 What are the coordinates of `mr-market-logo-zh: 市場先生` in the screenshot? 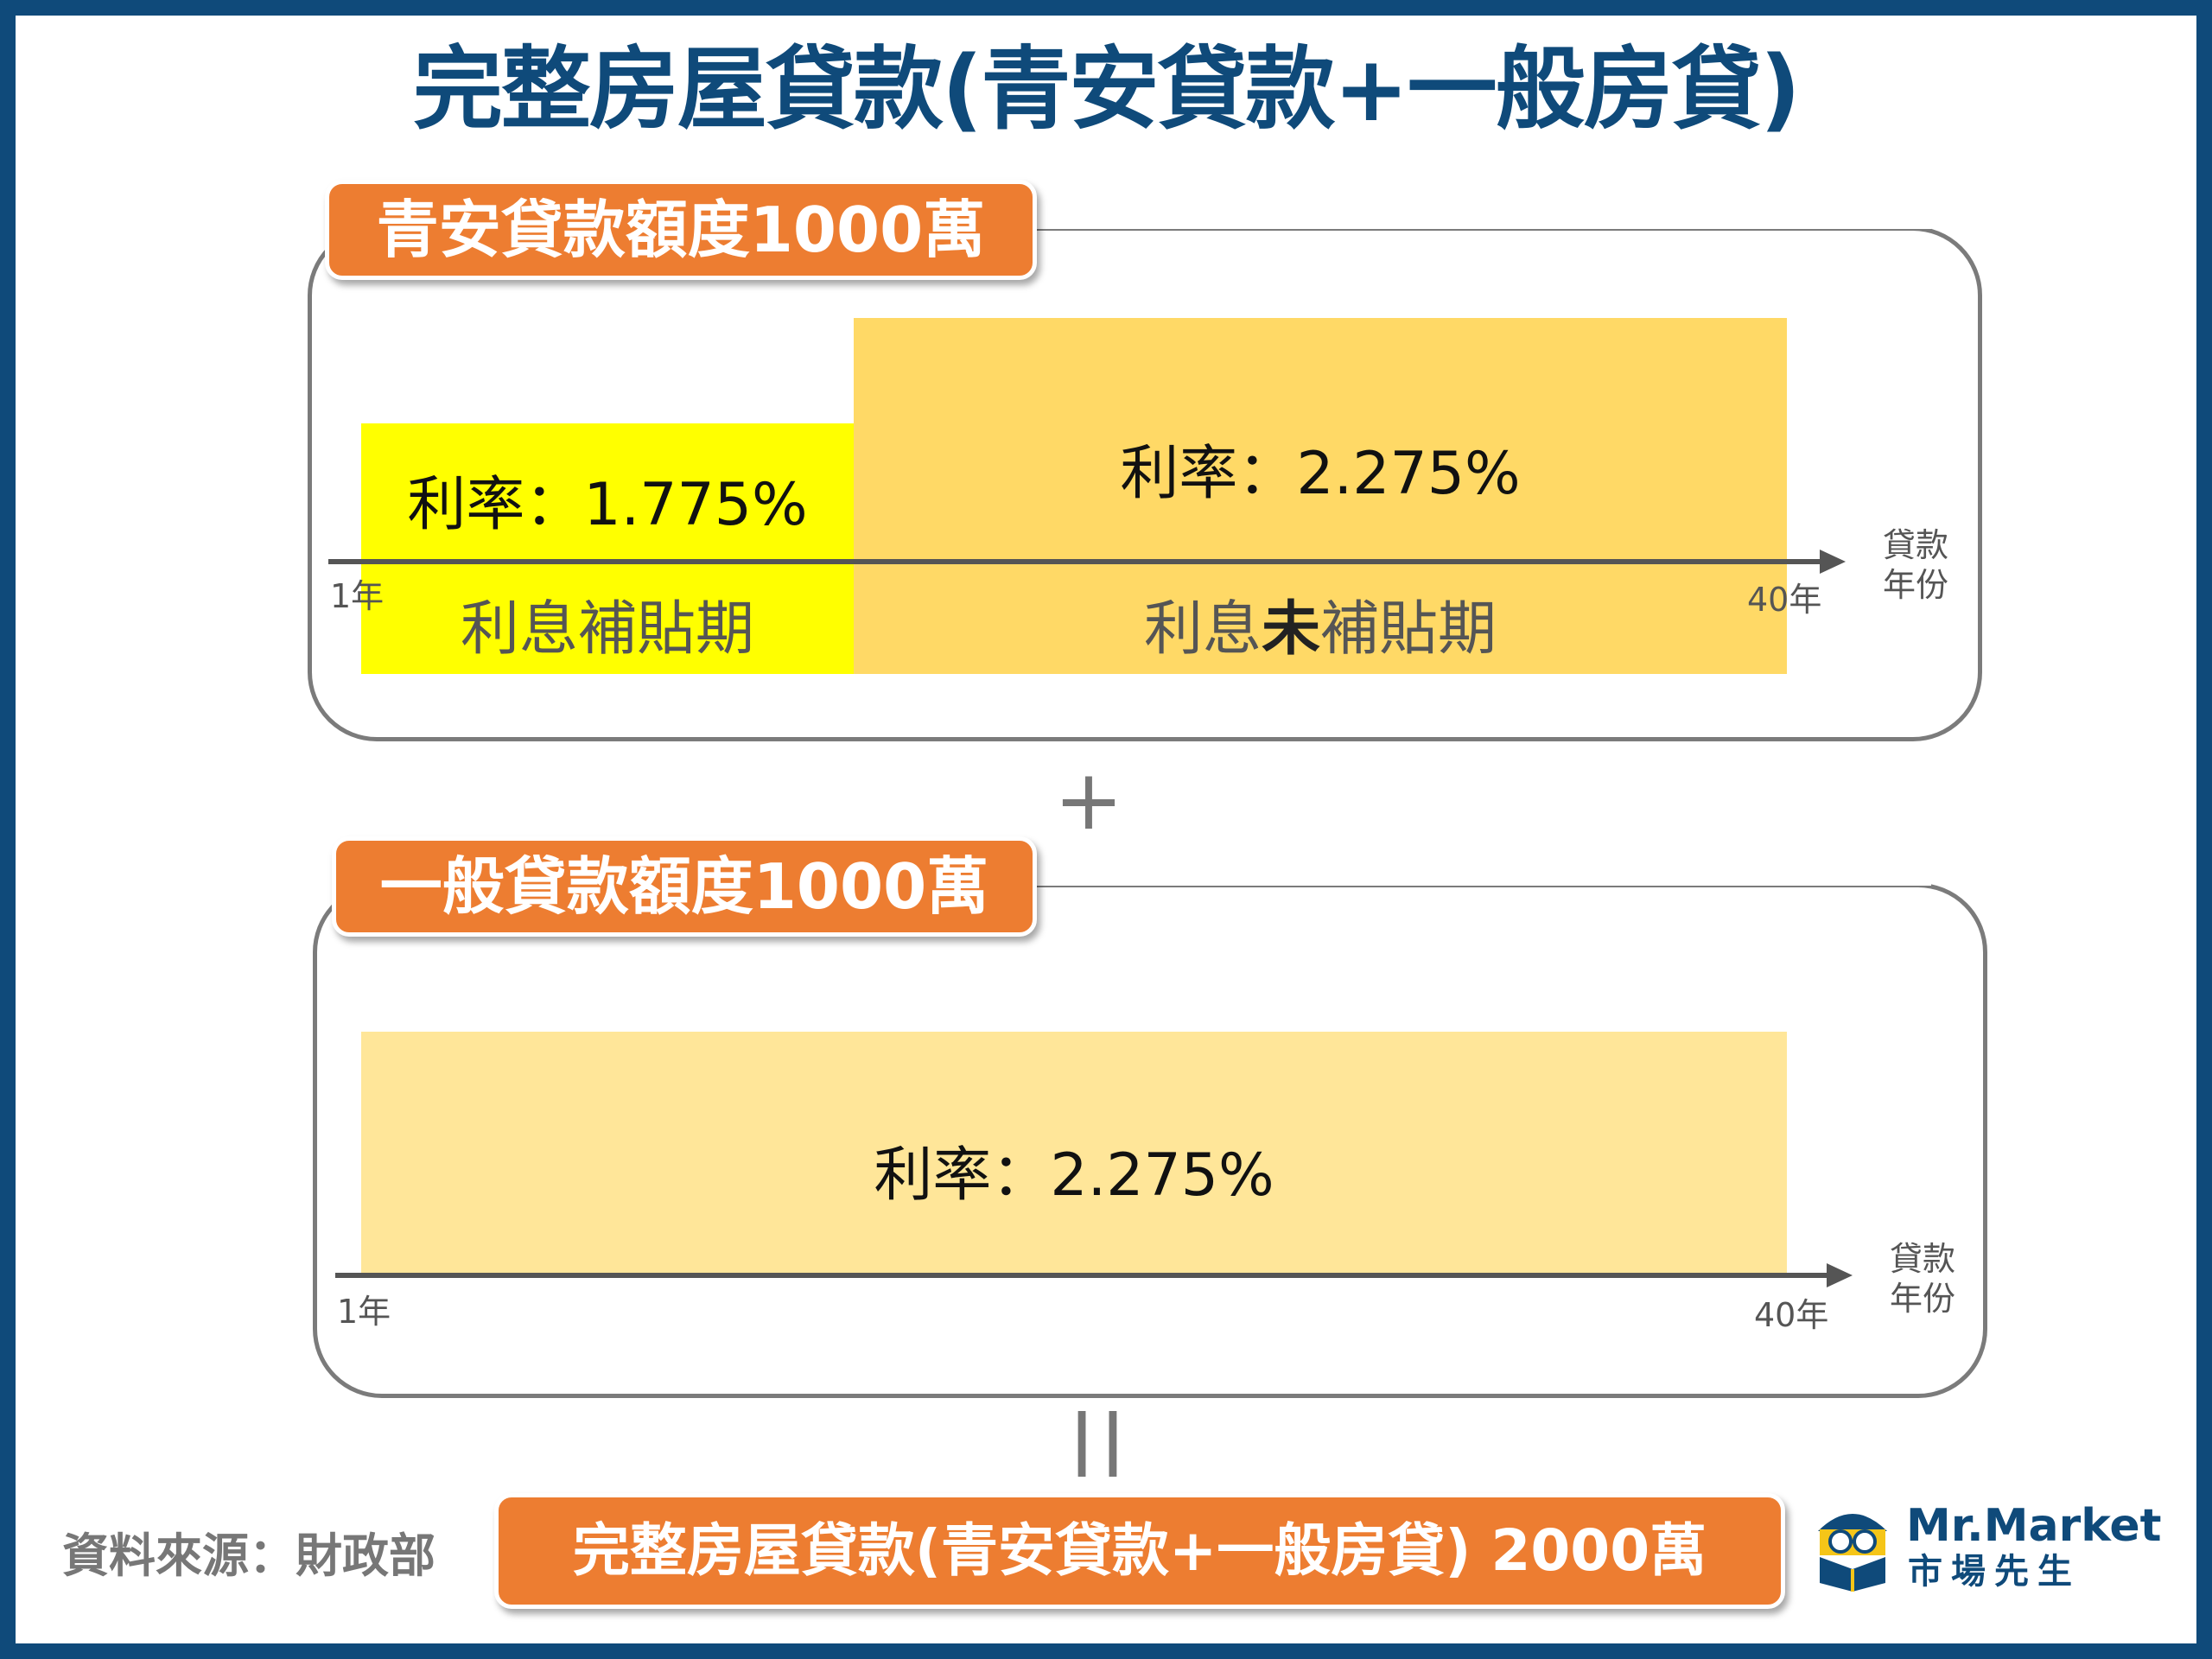 It's located at (1994, 1572).